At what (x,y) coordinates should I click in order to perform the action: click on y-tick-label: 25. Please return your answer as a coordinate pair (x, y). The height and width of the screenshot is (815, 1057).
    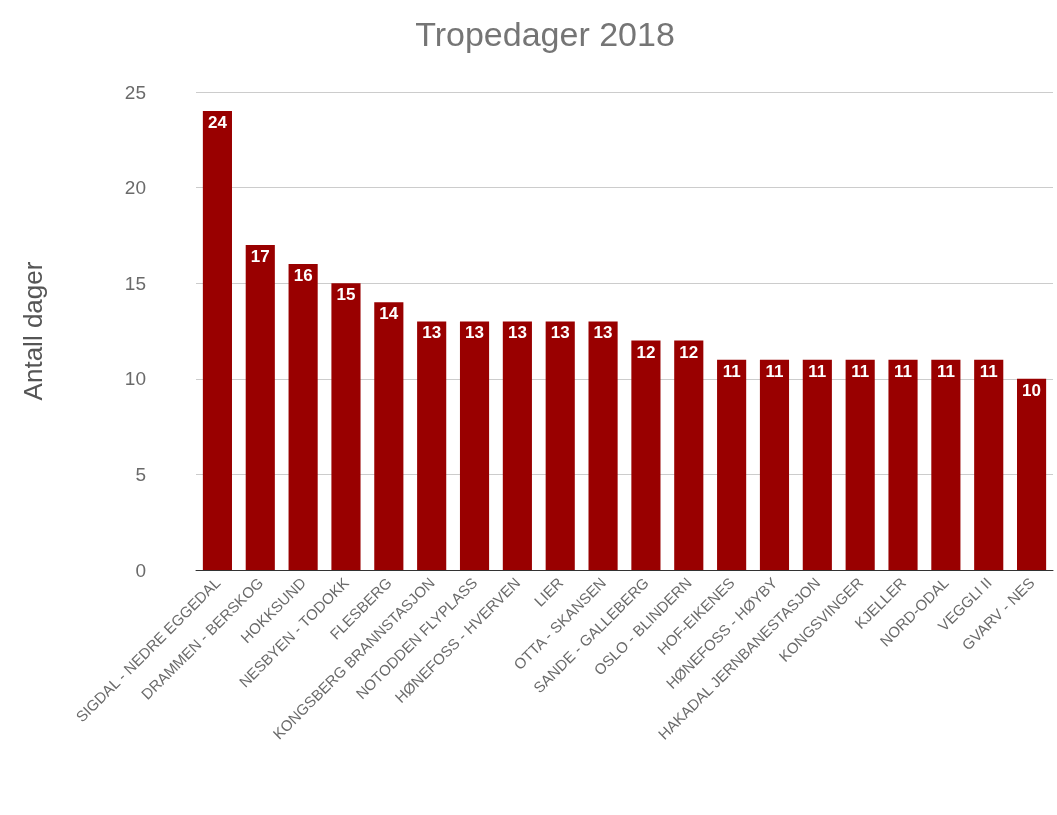
    Looking at the image, I should click on (135, 92).